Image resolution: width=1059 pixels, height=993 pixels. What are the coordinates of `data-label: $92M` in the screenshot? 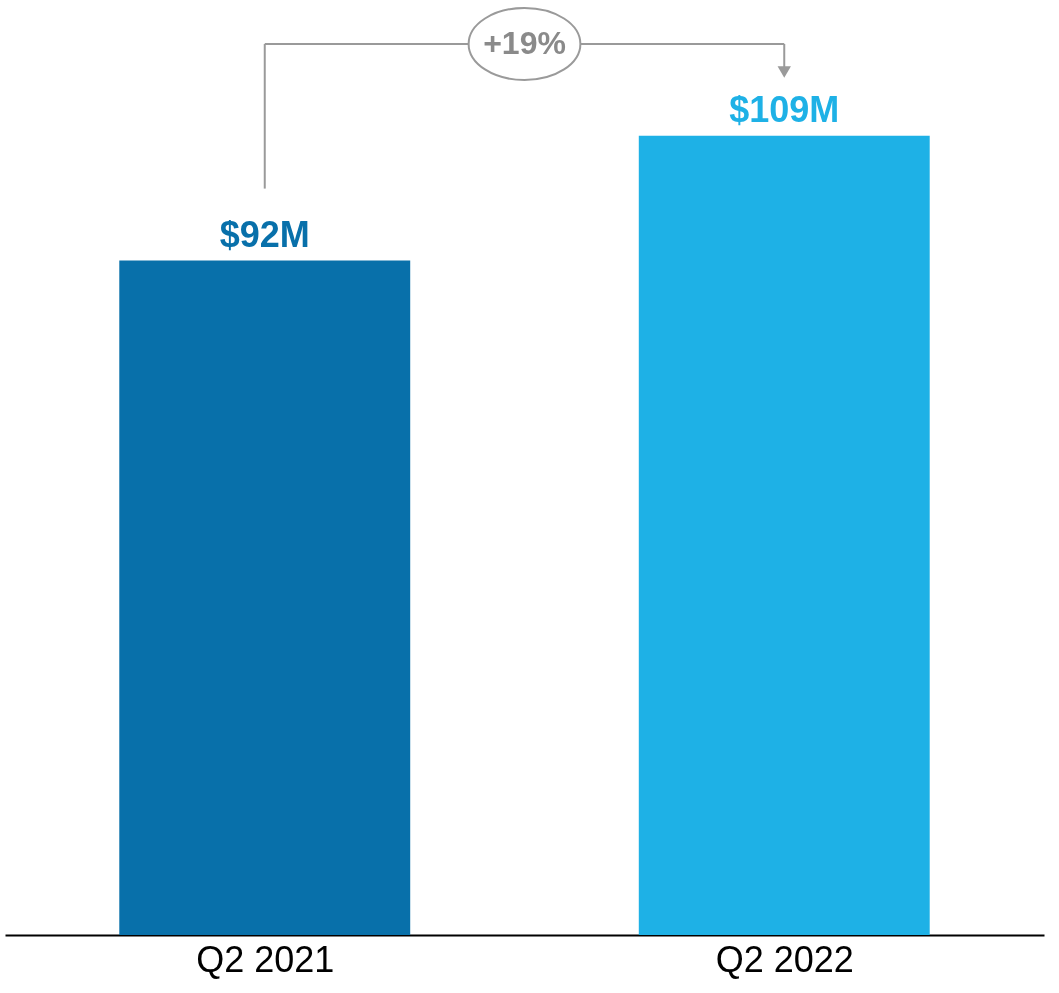 It's located at (264, 234).